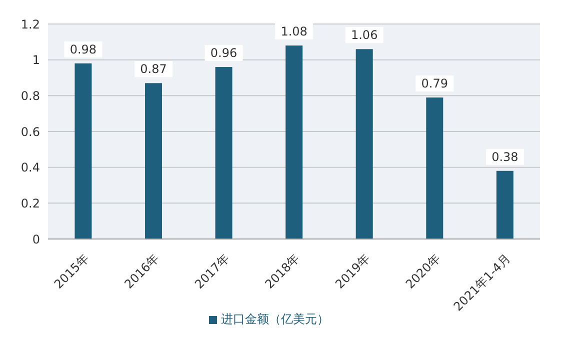 The height and width of the screenshot is (340, 568). What do you see at coordinates (30, 95) in the screenshot?
I see `y-tick-label: 0.8` at bounding box center [30, 95].